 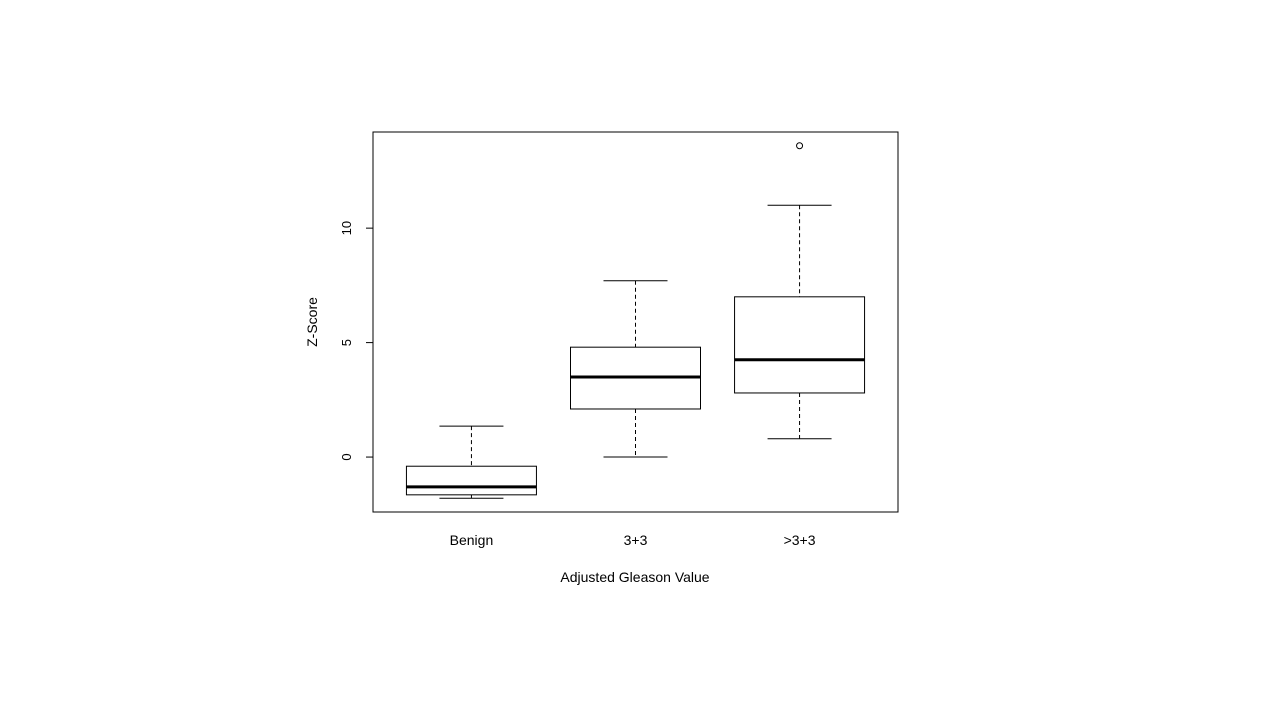 What do you see at coordinates (800, 540) in the screenshot?
I see `x-tick-label: >3+3` at bounding box center [800, 540].